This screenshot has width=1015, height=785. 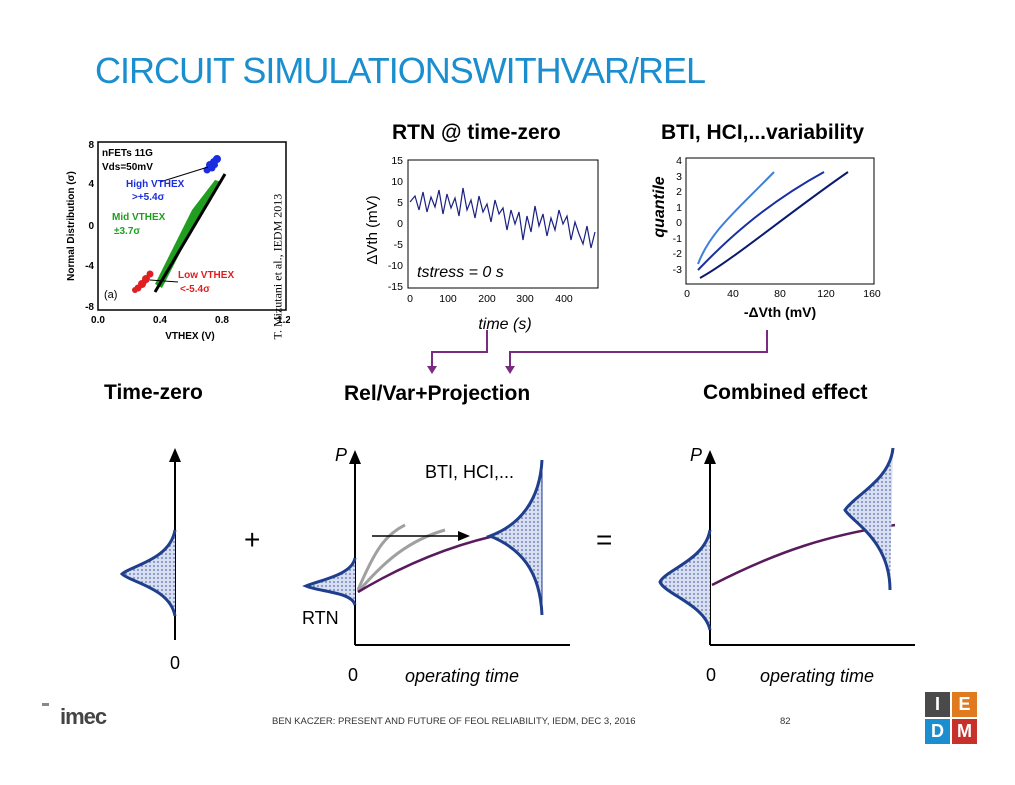 What do you see at coordinates (189, 336) in the screenshot?
I see `x-axis-label: VTHEX (V)` at bounding box center [189, 336].